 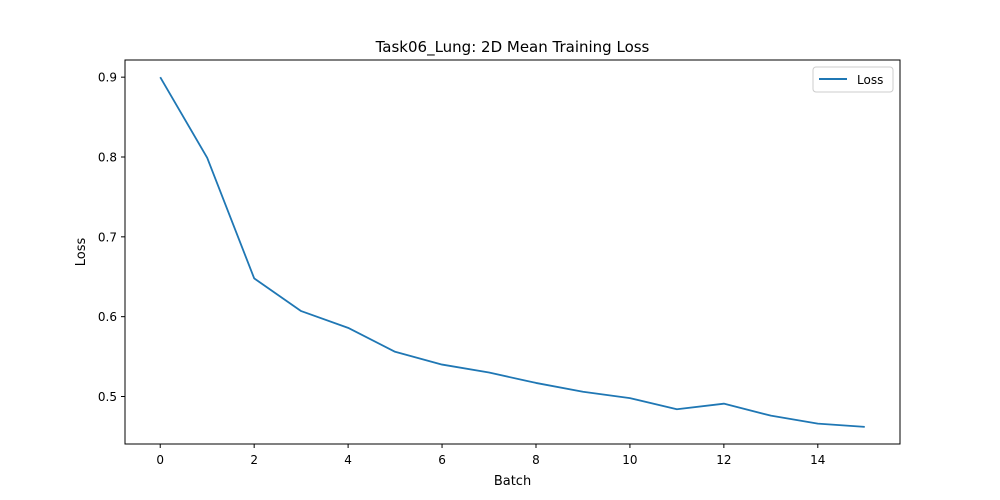 I want to click on x-tick-label: 10, so click(x=629, y=460).